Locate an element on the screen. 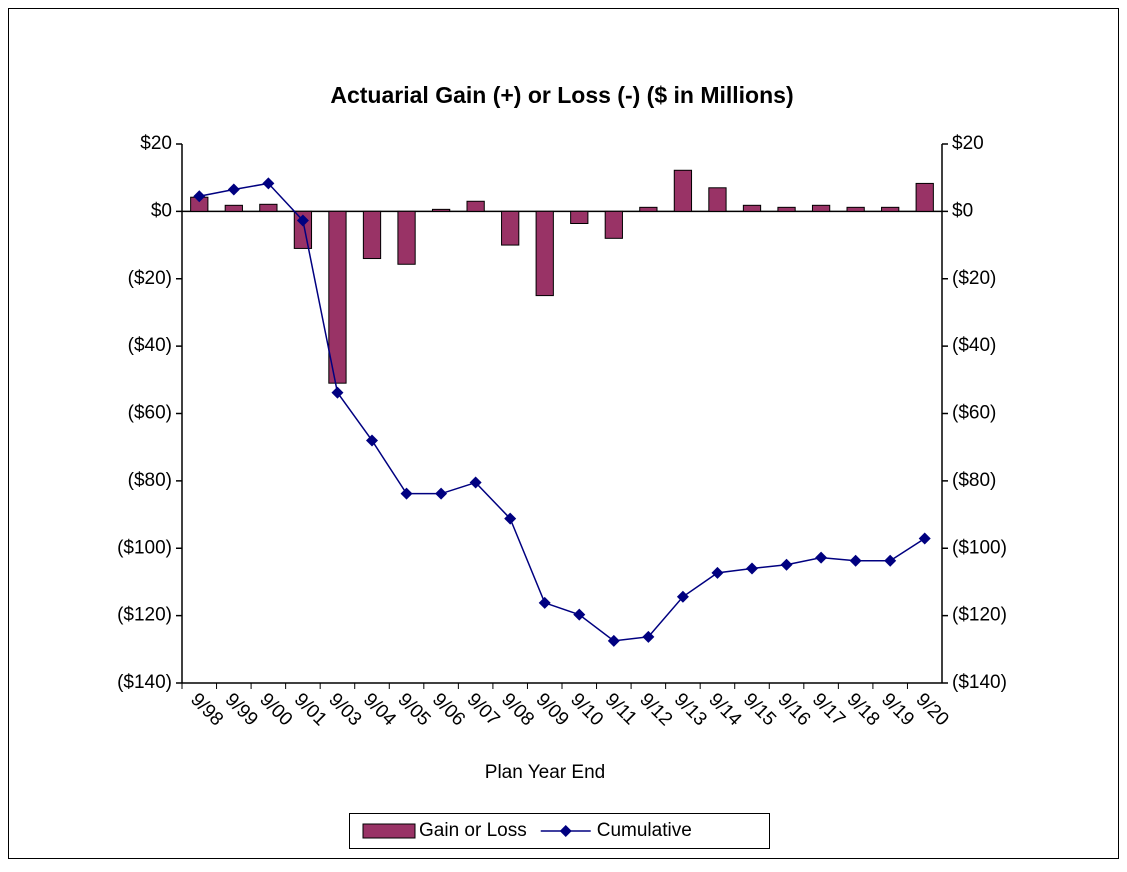 Image resolution: width=1127 pixels, height=872 pixels. y-tick-label: $0 is located at coordinates (161, 210).